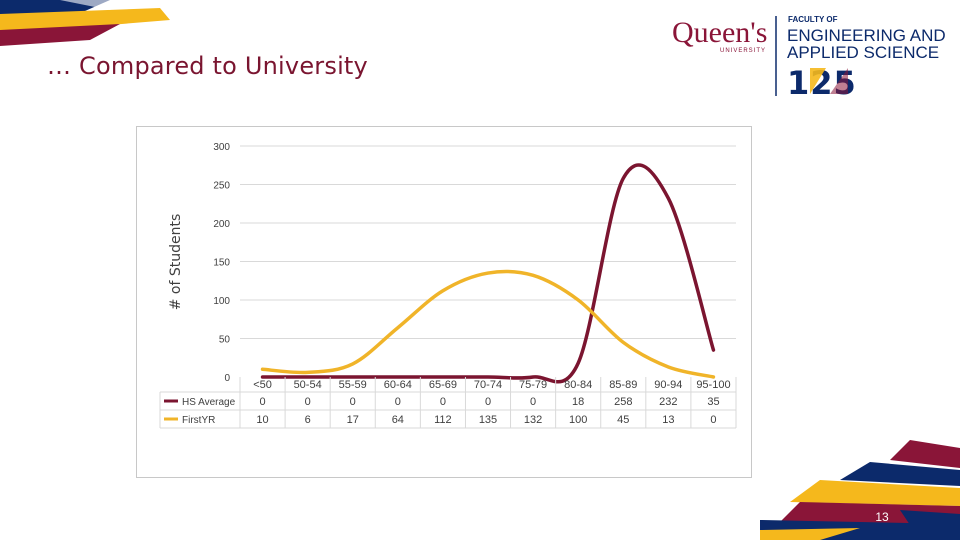 Image resolution: width=960 pixels, height=540 pixels. What do you see at coordinates (353, 385) in the screenshot?
I see `x-tick-label: 55-59` at bounding box center [353, 385].